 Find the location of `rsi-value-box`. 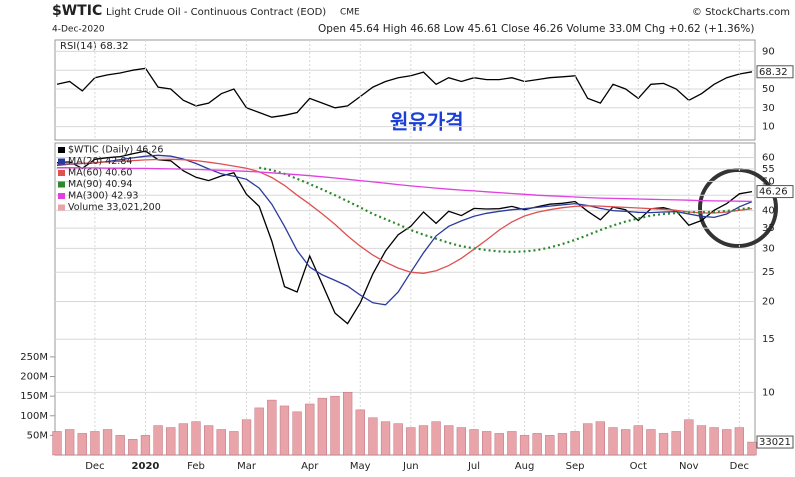

rsi-value-box is located at coordinates (775, 72).